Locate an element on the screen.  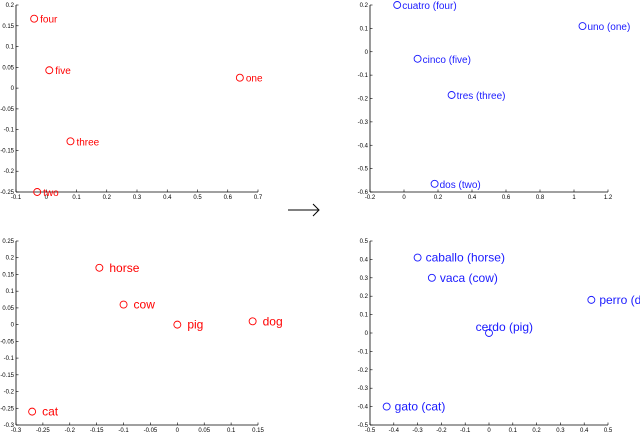
point-label: horse is located at coordinates (124, 268).